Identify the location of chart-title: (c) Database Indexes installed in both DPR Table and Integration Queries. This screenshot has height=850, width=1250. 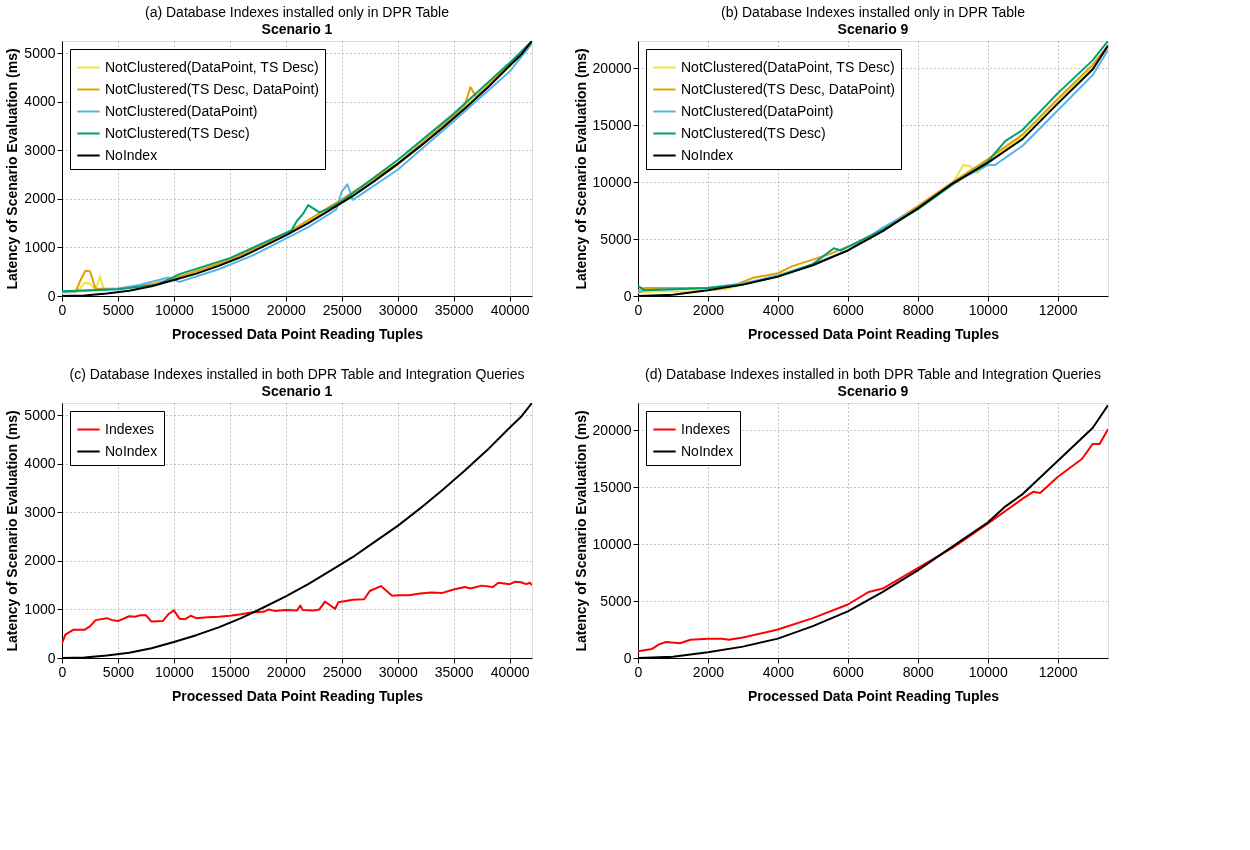
(297, 374).